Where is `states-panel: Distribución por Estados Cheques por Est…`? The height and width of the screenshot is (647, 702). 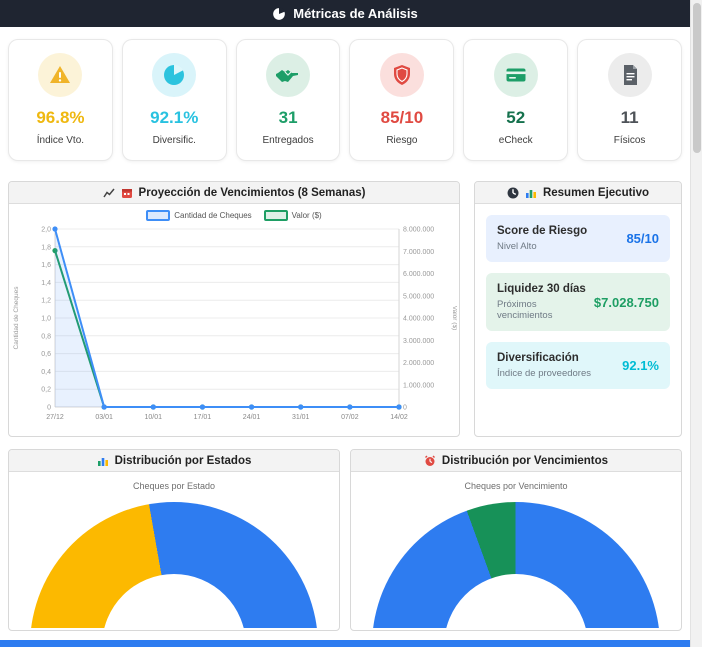 states-panel: Distribución por Estados Cheques por Est… is located at coordinates (174, 540).